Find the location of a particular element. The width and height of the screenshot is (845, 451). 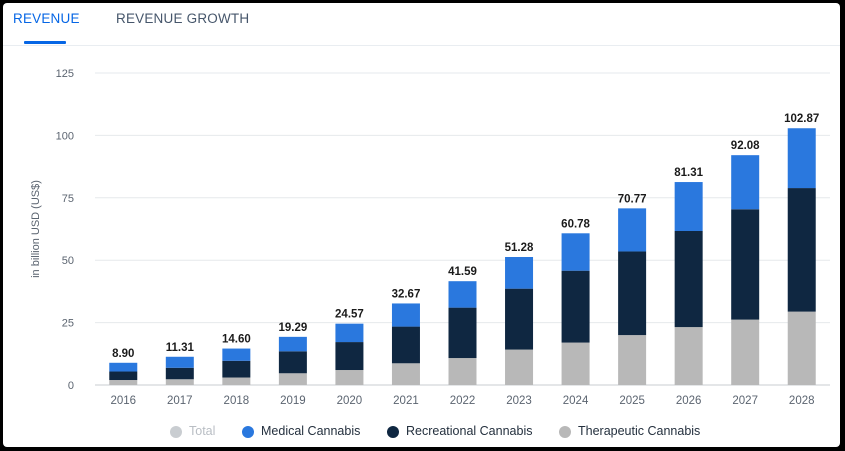

legend-marker-recreational is located at coordinates (393, 432).